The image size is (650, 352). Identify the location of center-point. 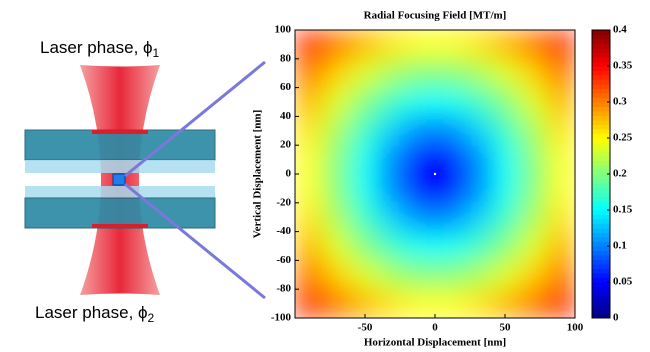
(435, 174).